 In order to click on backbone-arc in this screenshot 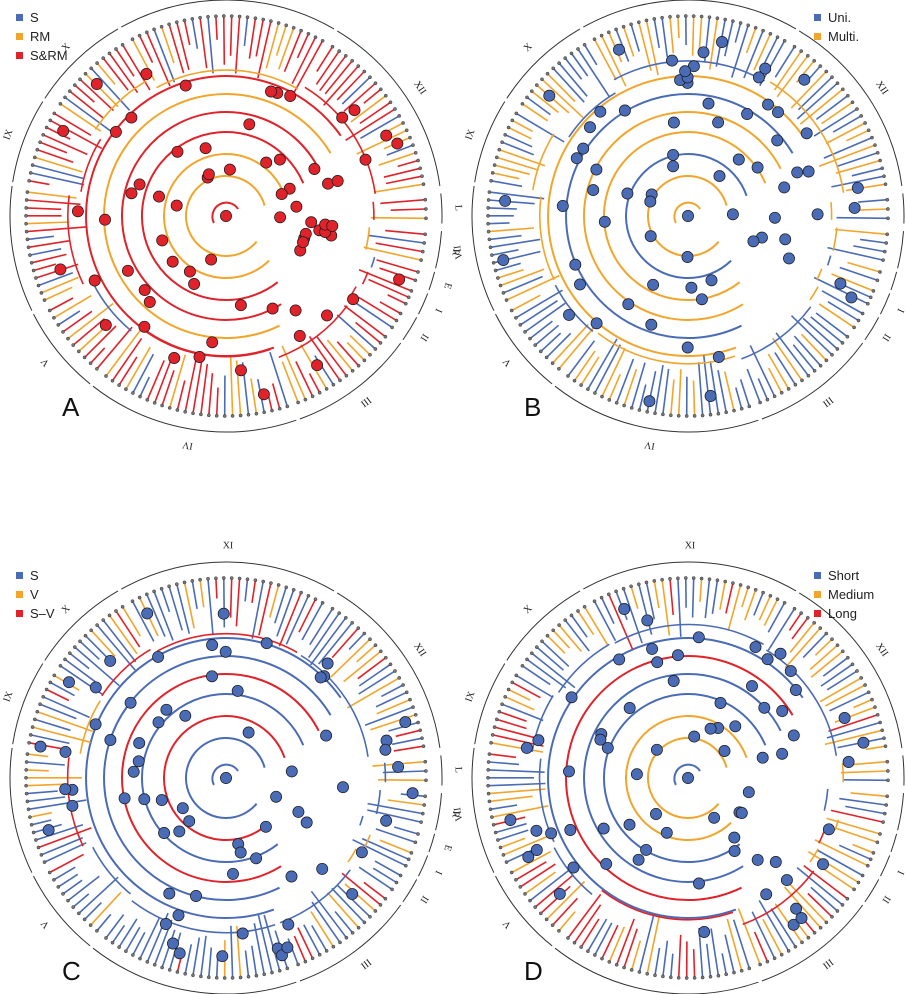, I will do `click(223, 778)`.